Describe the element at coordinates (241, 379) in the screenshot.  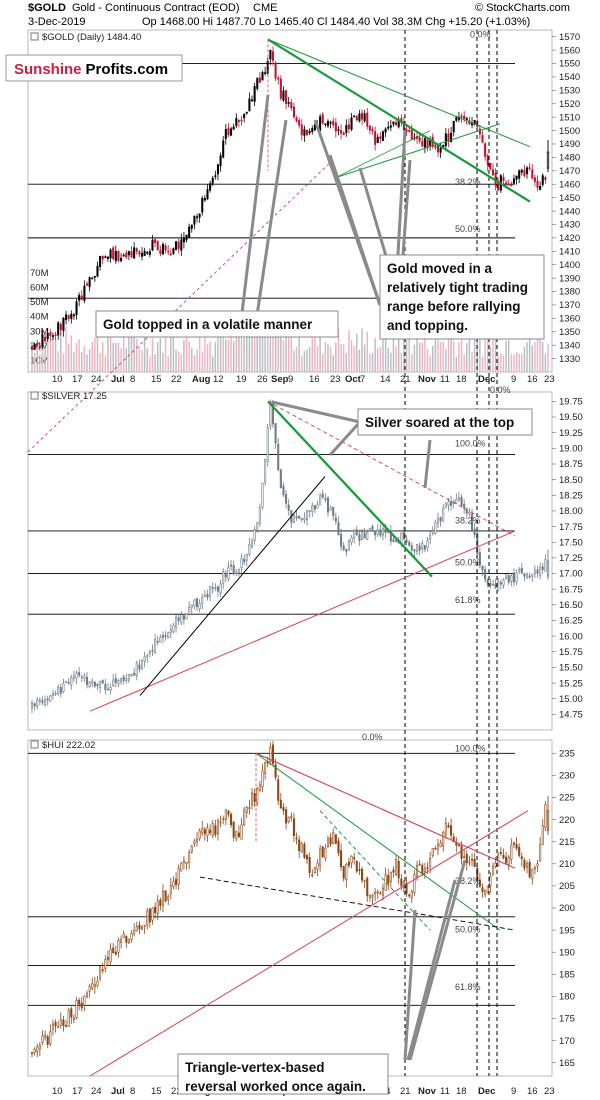
I see `x-tick-label: 19` at that location.